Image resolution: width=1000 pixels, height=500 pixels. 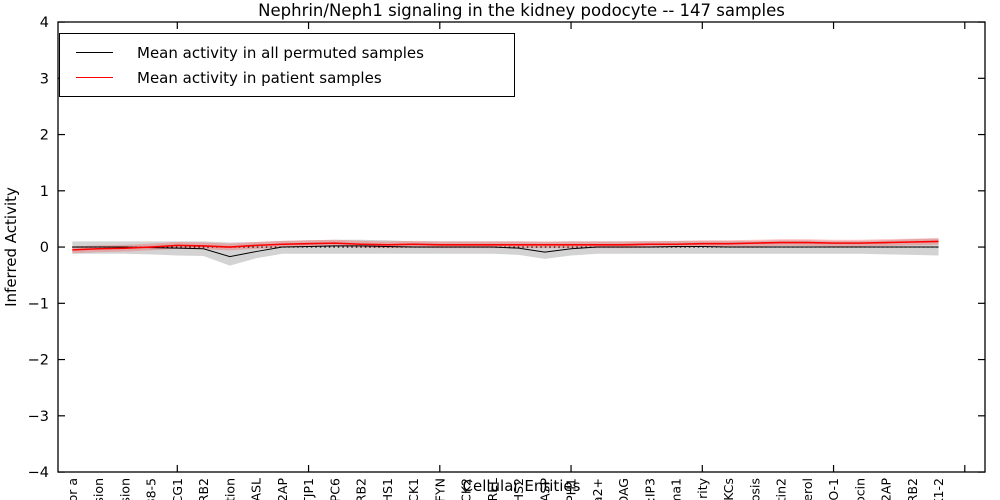 What do you see at coordinates (676, 489) in the screenshot?
I see `svg-text:Nephrin/NEPH1/podocin/PLCgamma: Nephrin/NEPH1/podocin/PLCgamma1` at bounding box center [676, 489].